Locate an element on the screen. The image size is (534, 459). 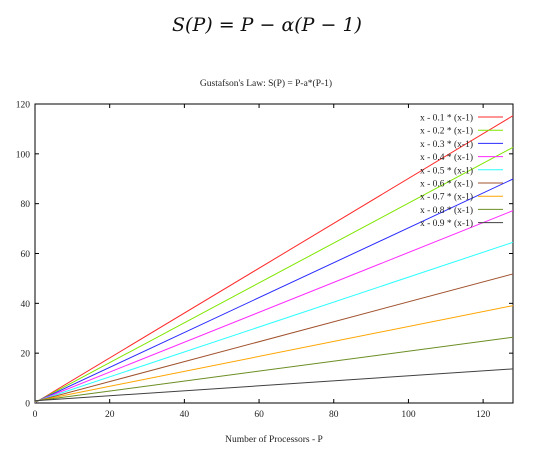
x-tick-label: 40 is located at coordinates (185, 415).